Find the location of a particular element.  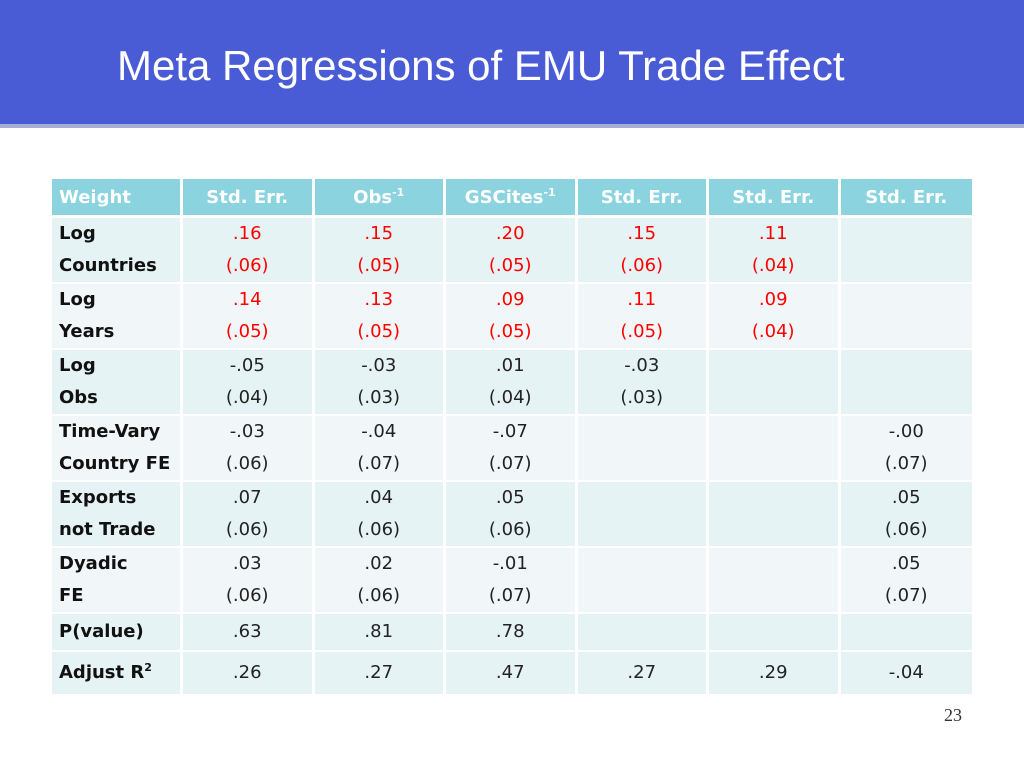

header-col-3: GSCites-1 is located at coordinates (512, 198).